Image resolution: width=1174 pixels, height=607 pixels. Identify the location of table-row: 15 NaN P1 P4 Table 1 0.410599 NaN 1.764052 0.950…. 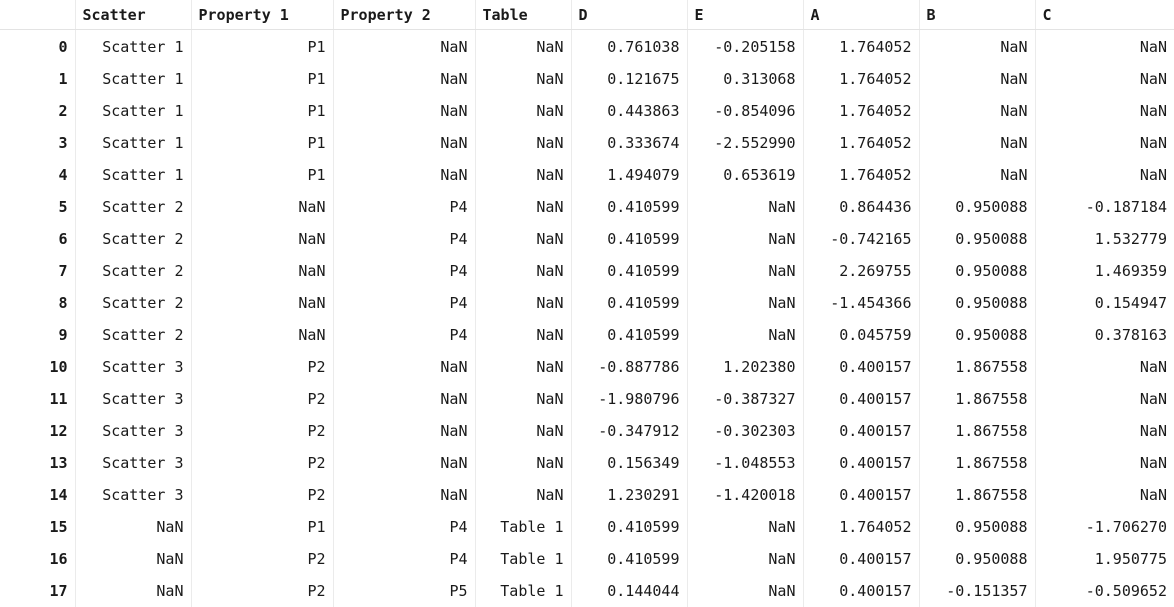
(587, 527).